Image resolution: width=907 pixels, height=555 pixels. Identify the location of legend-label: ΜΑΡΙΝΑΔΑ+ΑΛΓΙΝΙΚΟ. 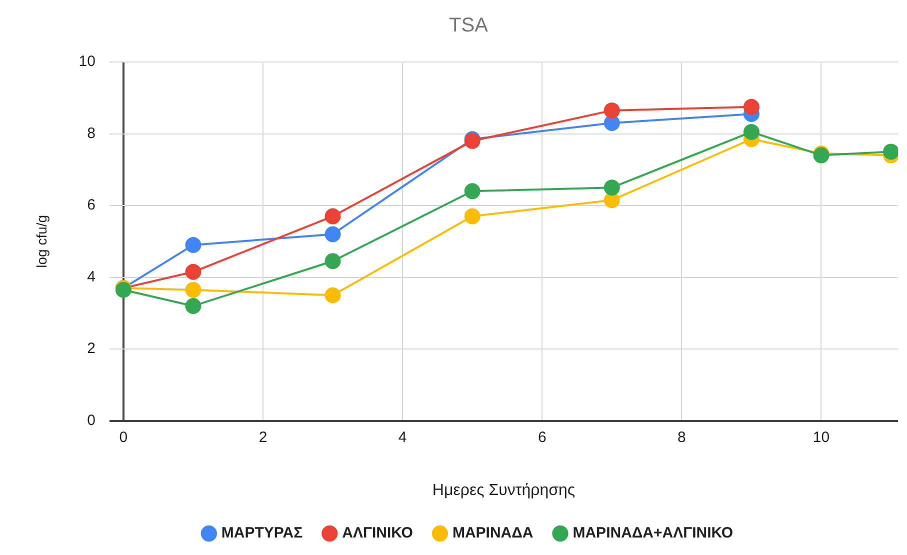
(653, 533).